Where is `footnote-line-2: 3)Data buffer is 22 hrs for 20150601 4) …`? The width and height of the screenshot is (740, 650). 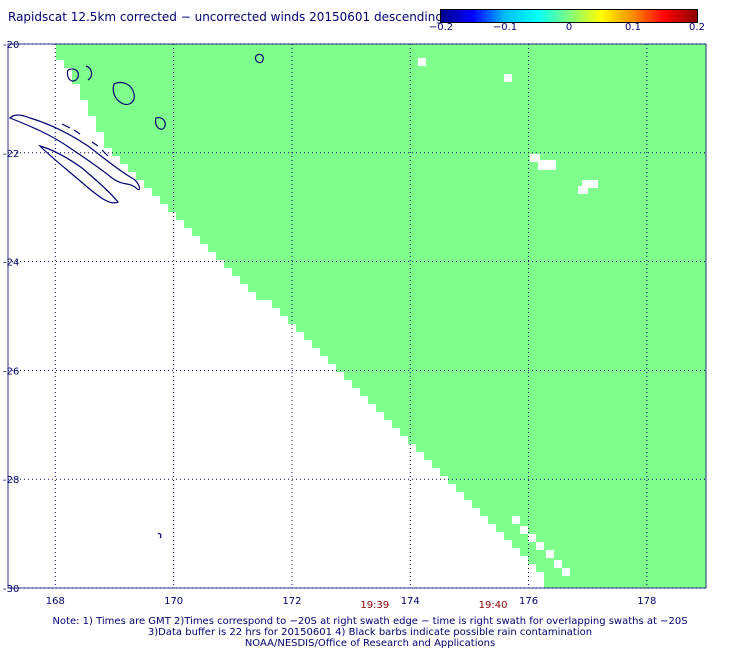
footnote-line-2: 3)Data buffer is 22 hrs for 20150601 4) … is located at coordinates (370, 632).